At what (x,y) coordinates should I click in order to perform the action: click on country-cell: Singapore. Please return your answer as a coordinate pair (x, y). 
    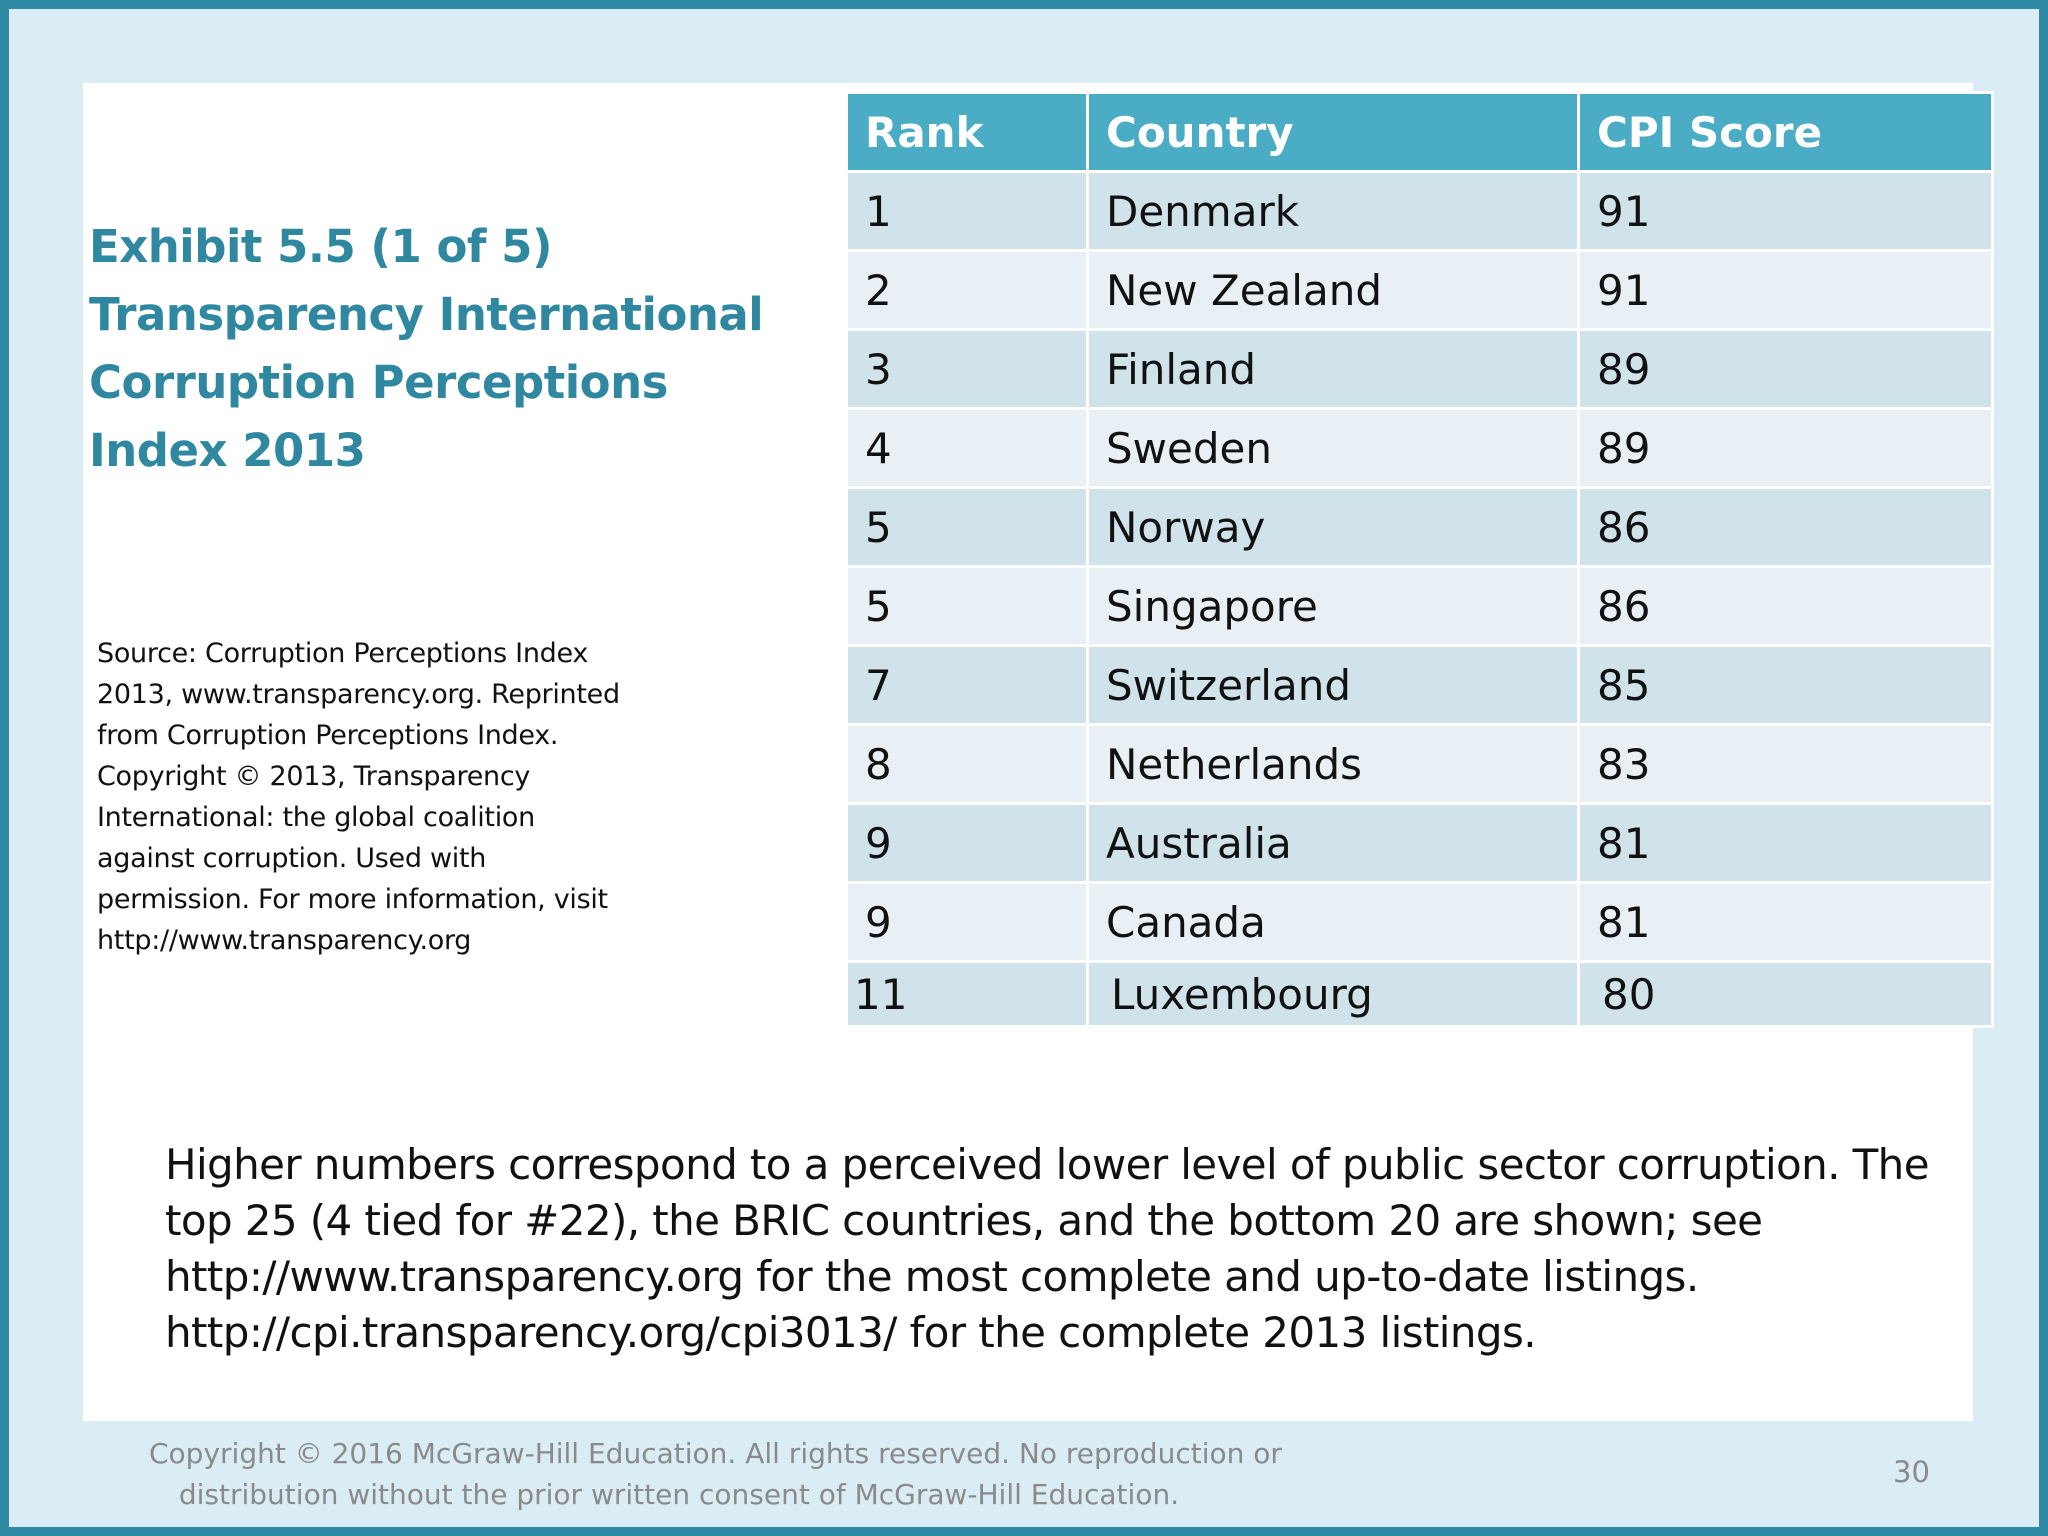
    Looking at the image, I should click on (1333, 606).